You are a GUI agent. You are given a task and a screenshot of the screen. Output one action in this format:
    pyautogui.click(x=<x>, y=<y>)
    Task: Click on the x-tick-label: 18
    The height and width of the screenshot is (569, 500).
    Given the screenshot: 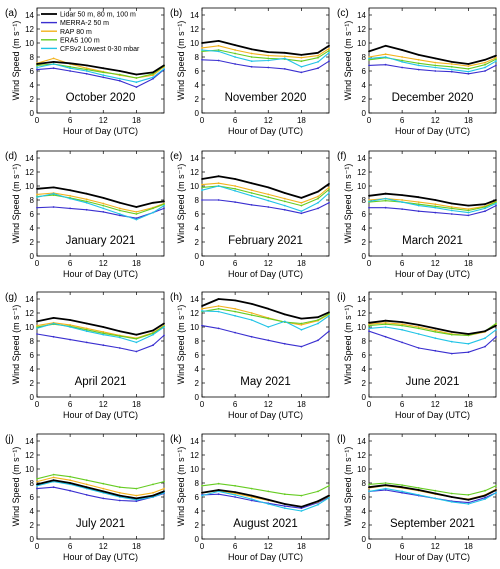 What is the action you would take?
    pyautogui.click(x=468, y=263)
    